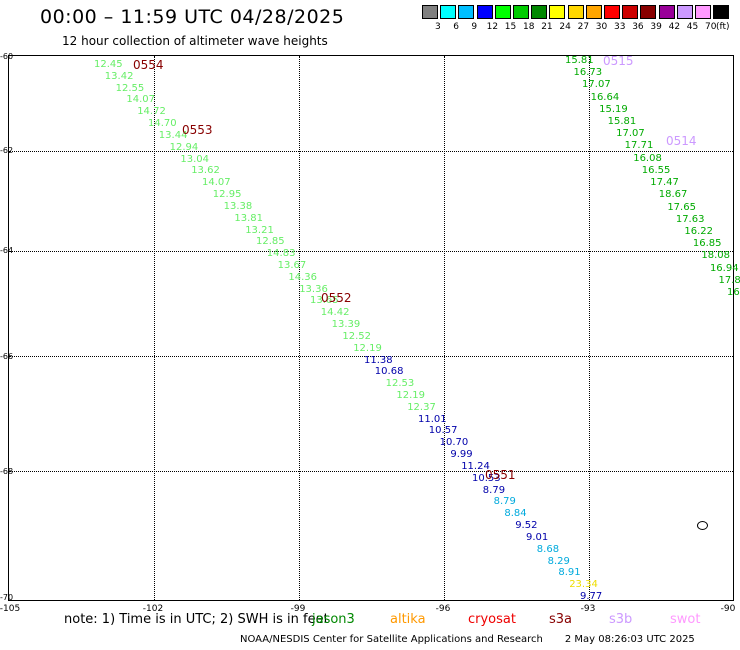 This screenshot has width=740, height=650. Describe the element at coordinates (151, 112) in the screenshot. I see `wave-height-value: 14.72` at that location.